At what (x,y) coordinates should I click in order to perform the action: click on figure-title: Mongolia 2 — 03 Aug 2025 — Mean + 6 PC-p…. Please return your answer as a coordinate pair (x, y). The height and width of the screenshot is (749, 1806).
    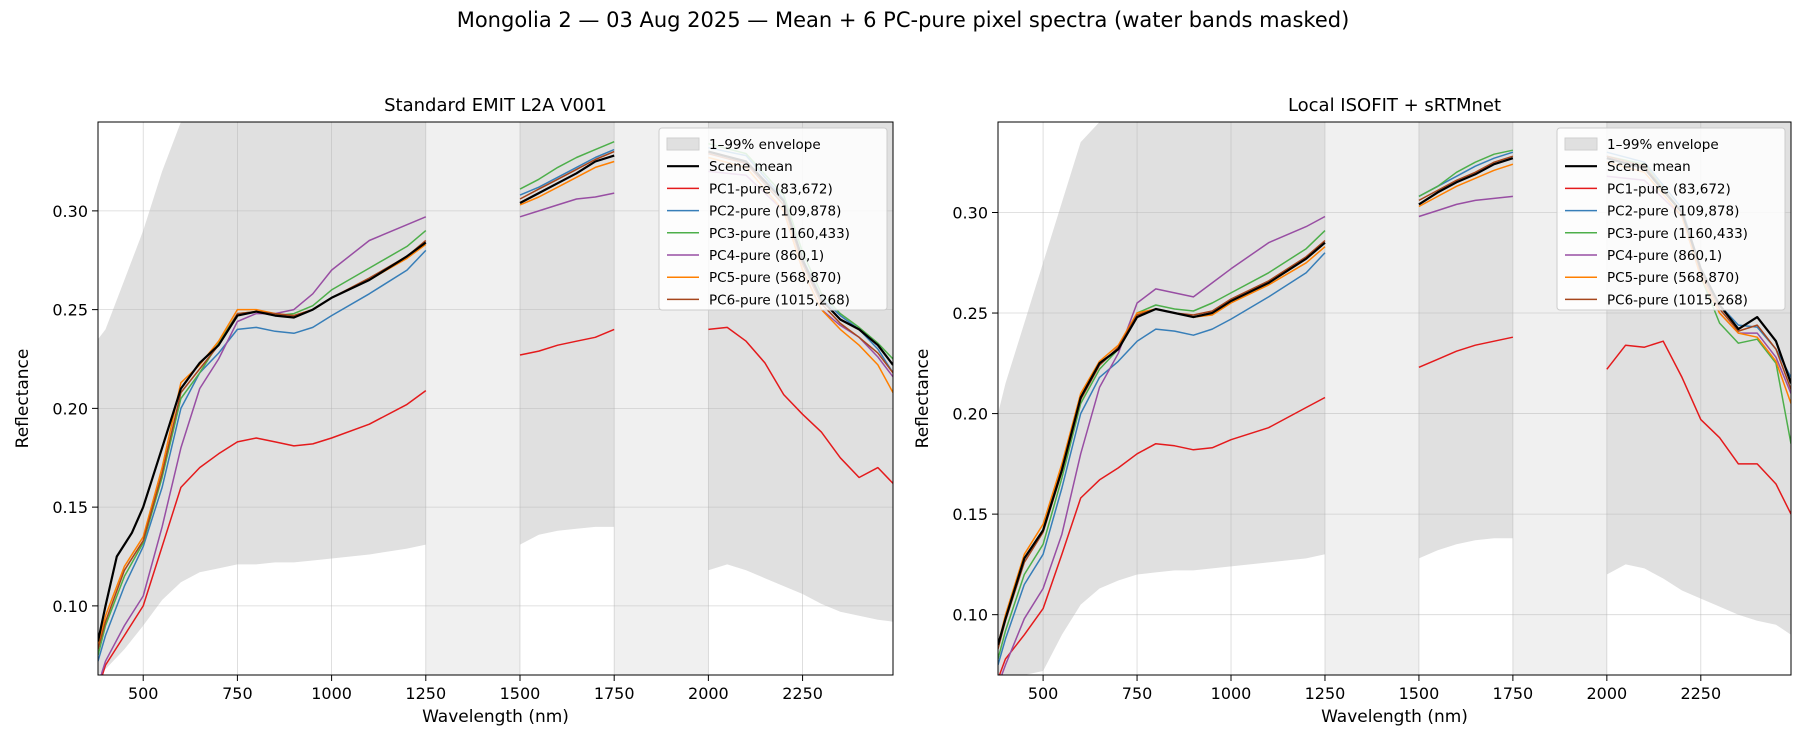
    Looking at the image, I should click on (903, 20).